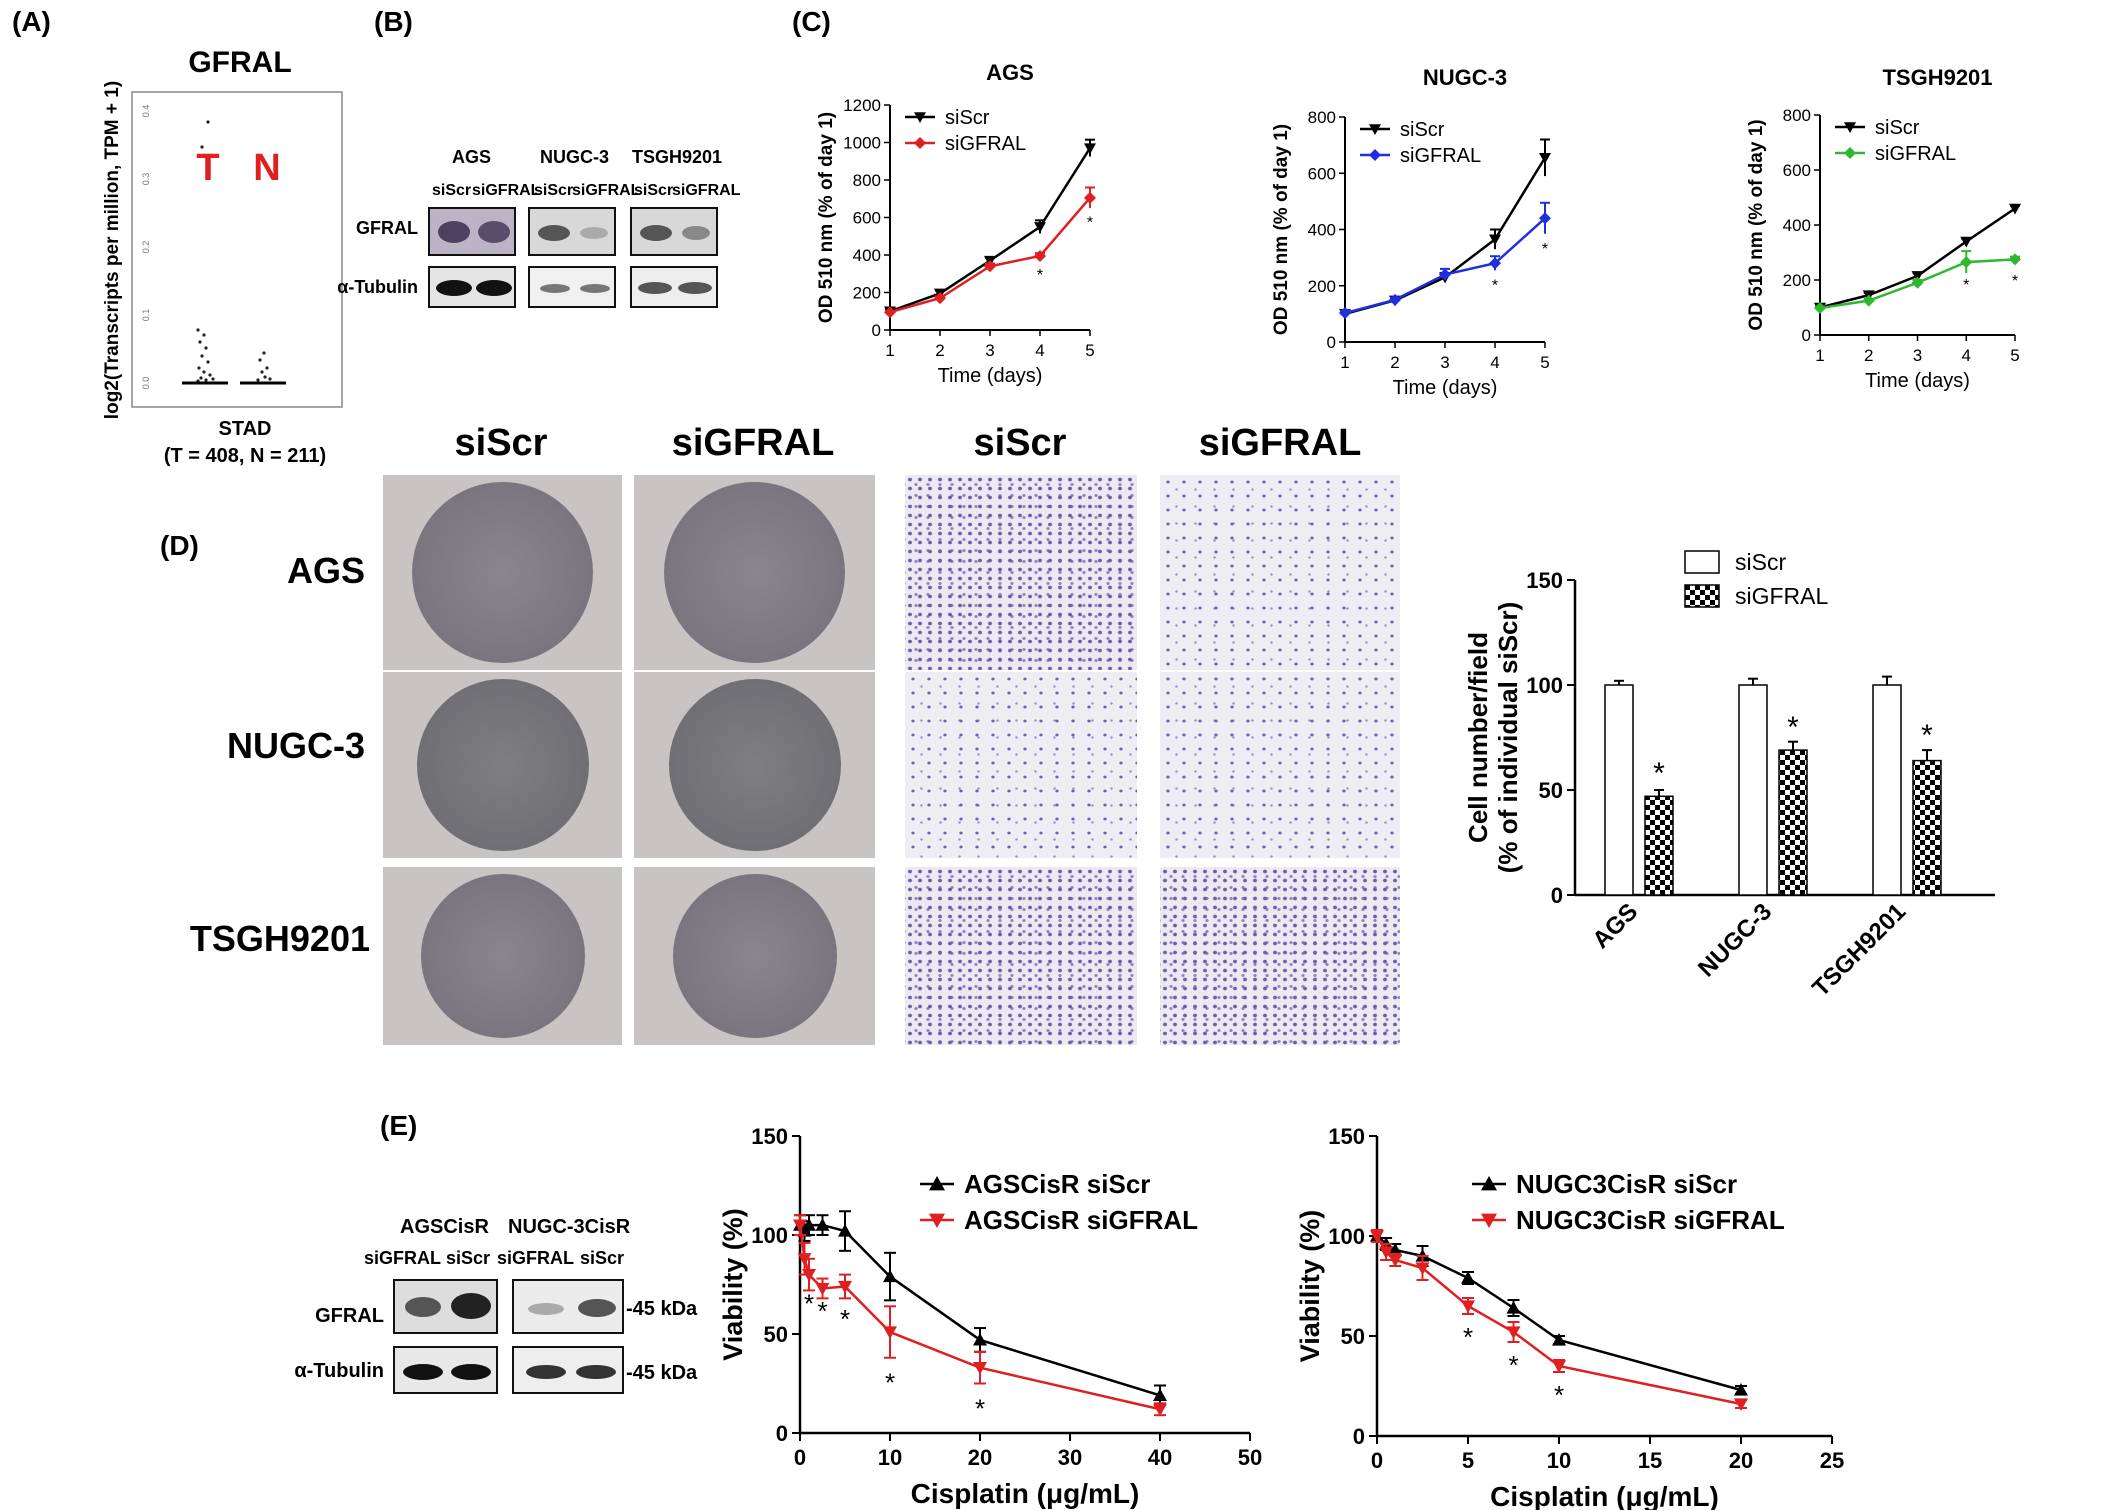  What do you see at coordinates (472, 231) in the screenshot?
I see `blot-b-gfral-ags` at bounding box center [472, 231].